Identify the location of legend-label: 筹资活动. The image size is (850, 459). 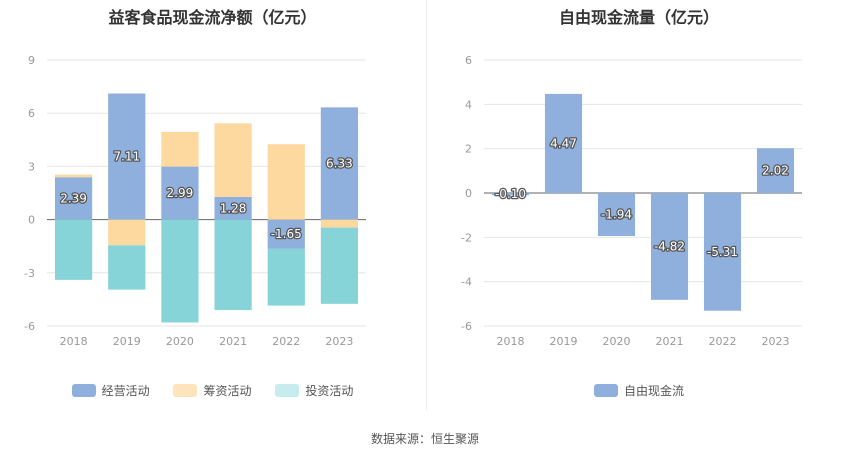
(227, 391).